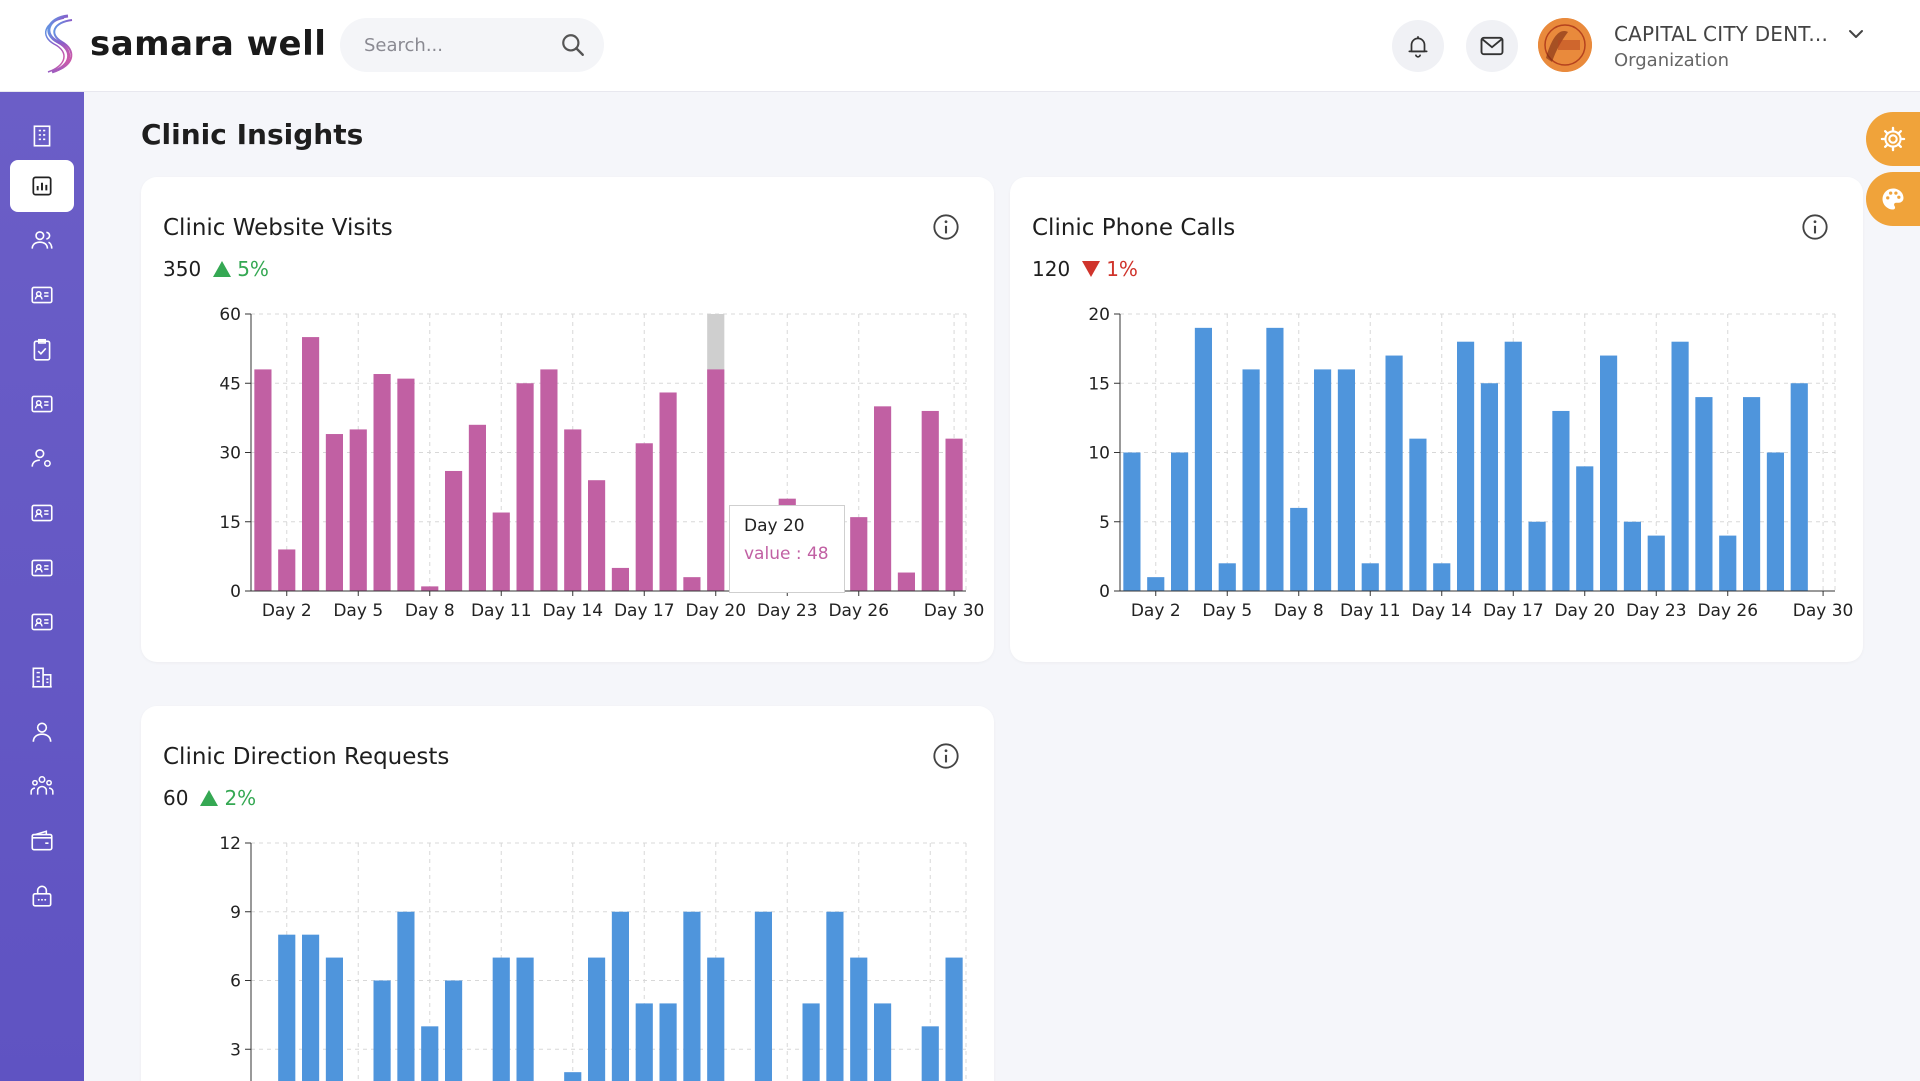 Image resolution: width=1920 pixels, height=1081 pixels. I want to click on sidebar-item-organization, so click(42, 677).